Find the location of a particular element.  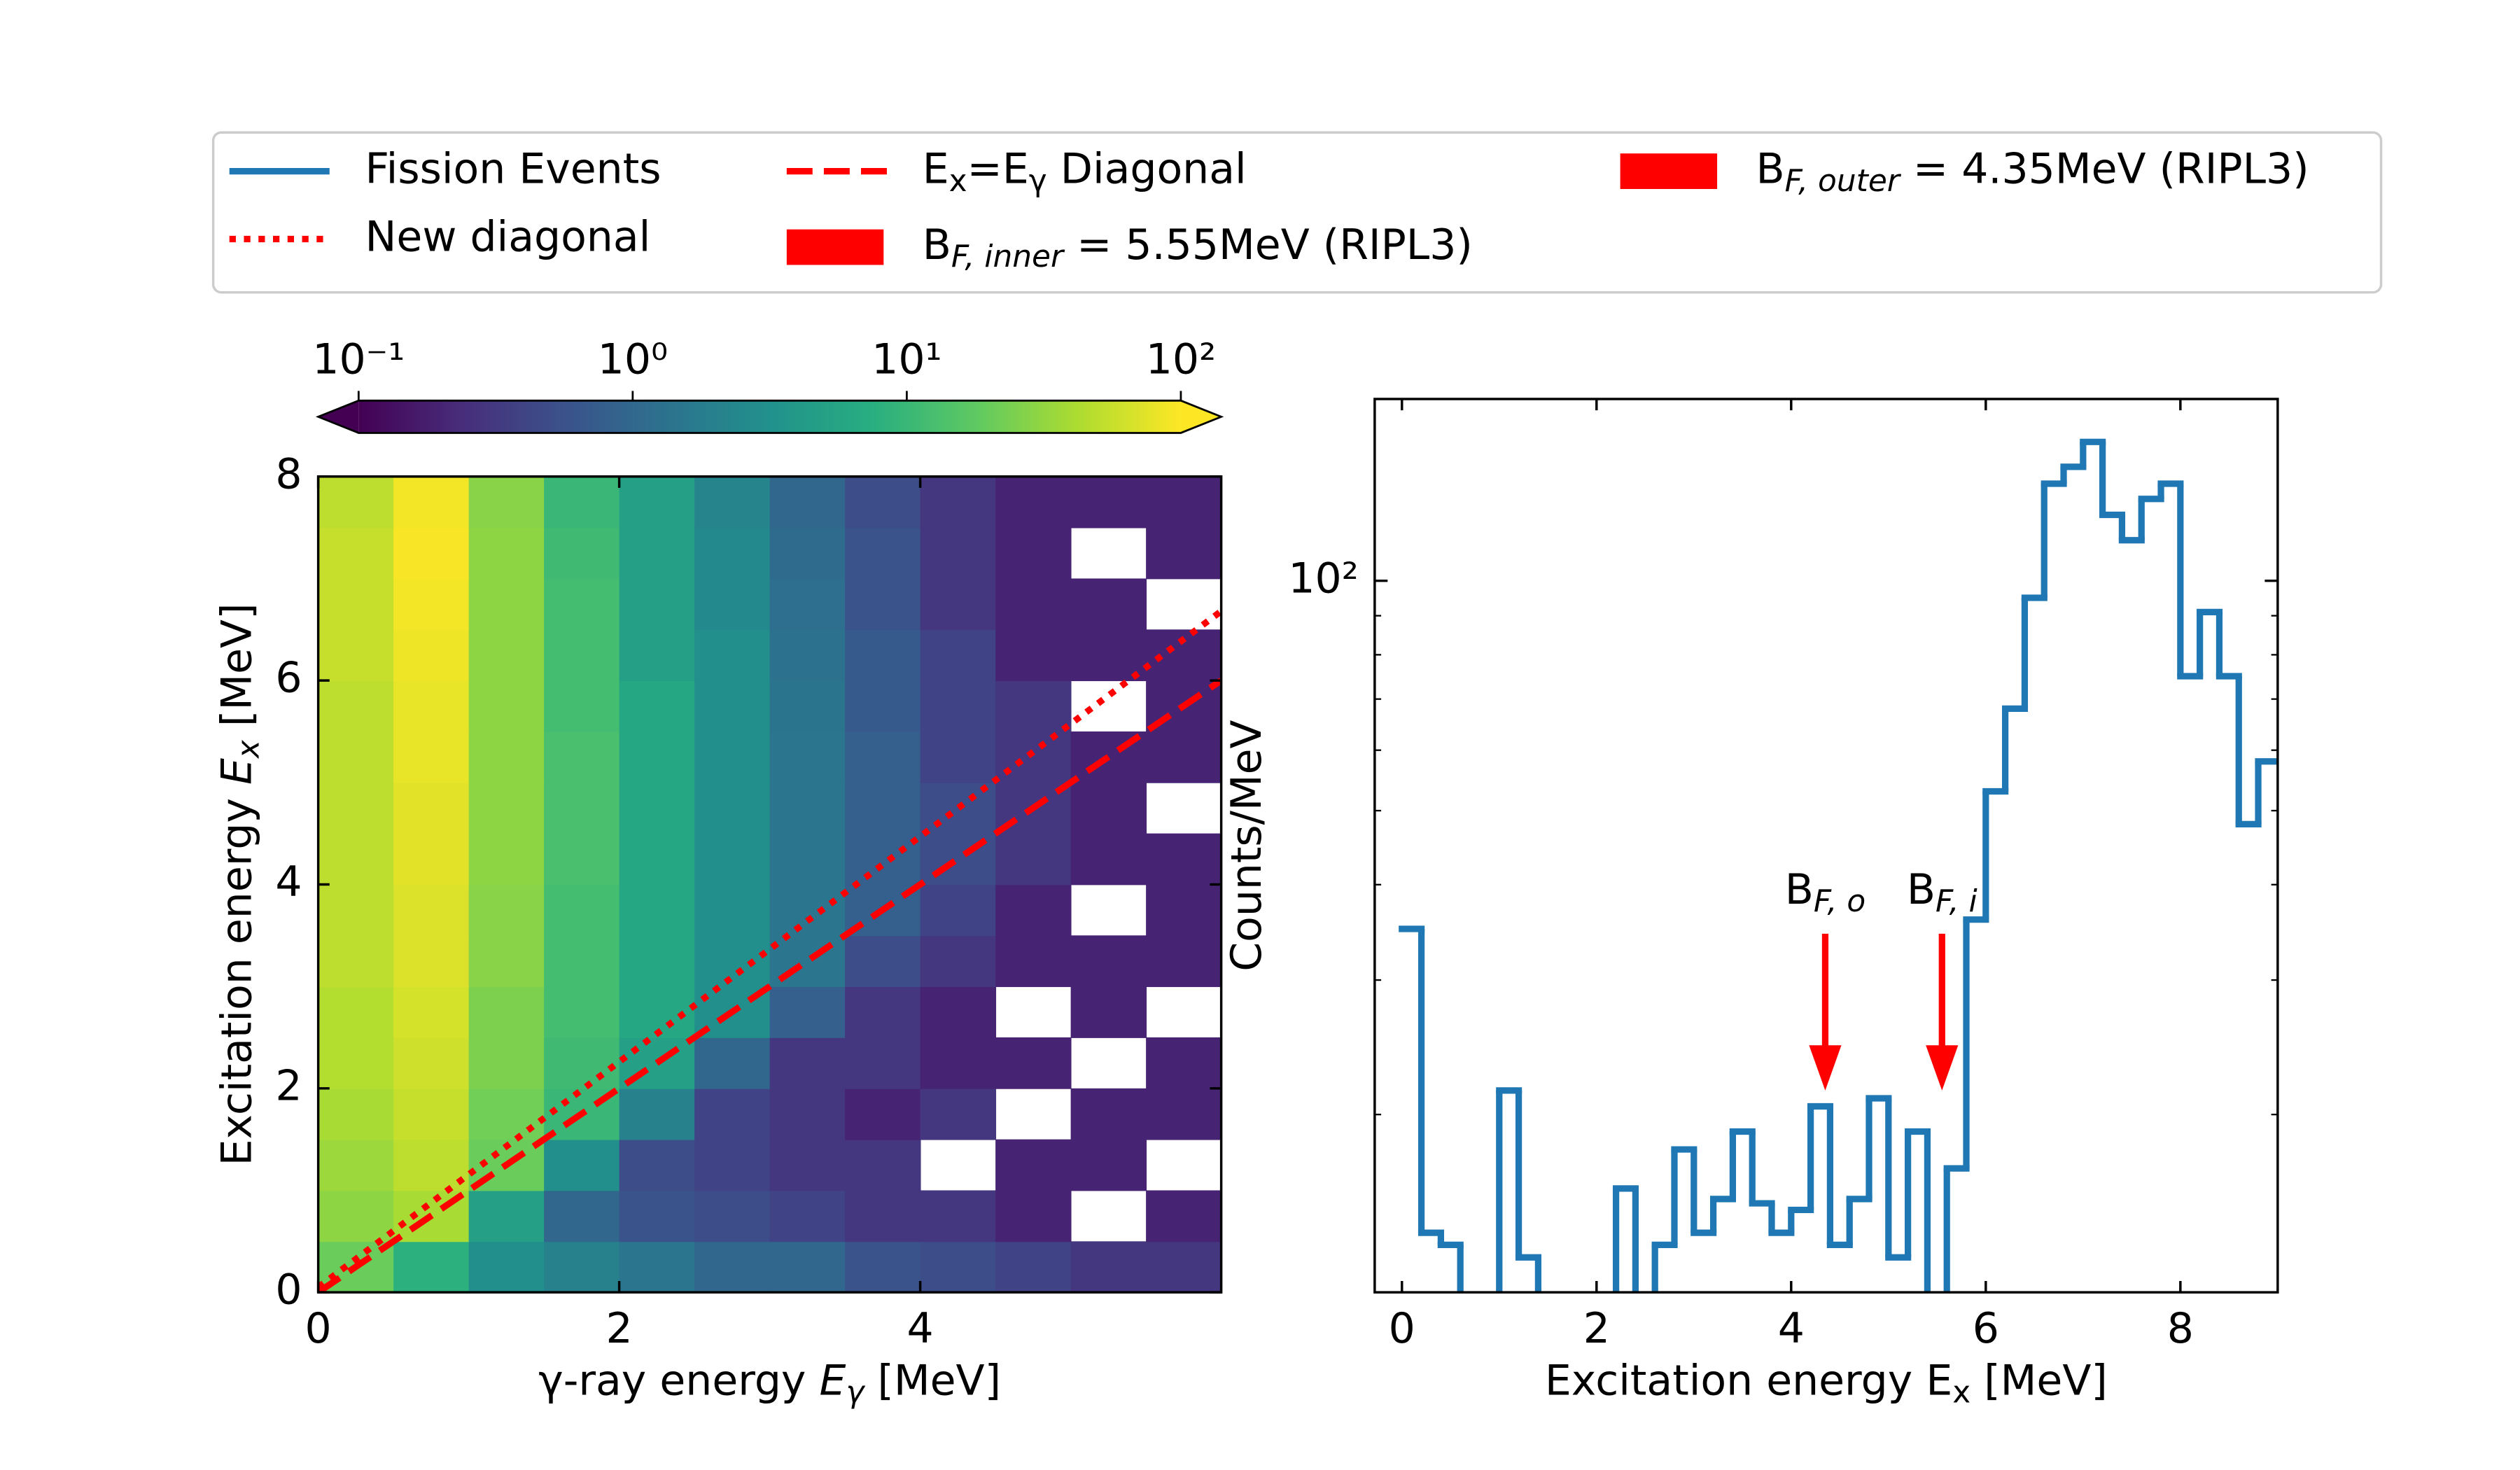

legend-label-part: F, inner is located at coordinates (1008, 256).